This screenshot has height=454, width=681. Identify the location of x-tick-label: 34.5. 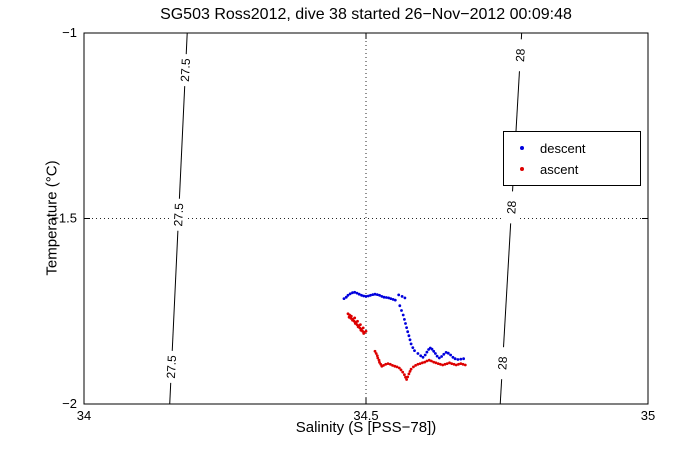
(365, 415).